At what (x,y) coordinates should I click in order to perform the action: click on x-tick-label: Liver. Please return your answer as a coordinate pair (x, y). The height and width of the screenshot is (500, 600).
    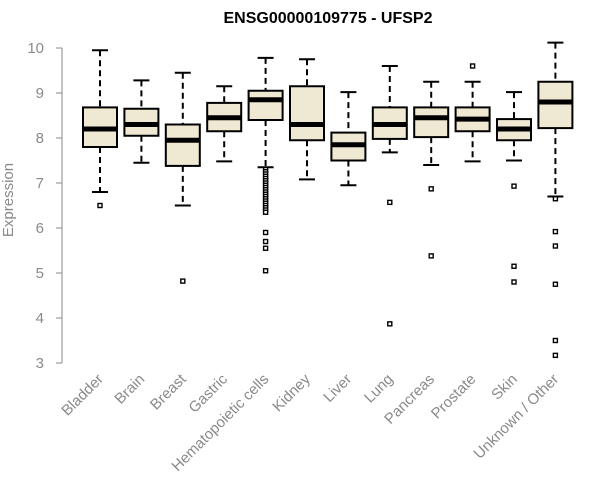
    Looking at the image, I should click on (337, 388).